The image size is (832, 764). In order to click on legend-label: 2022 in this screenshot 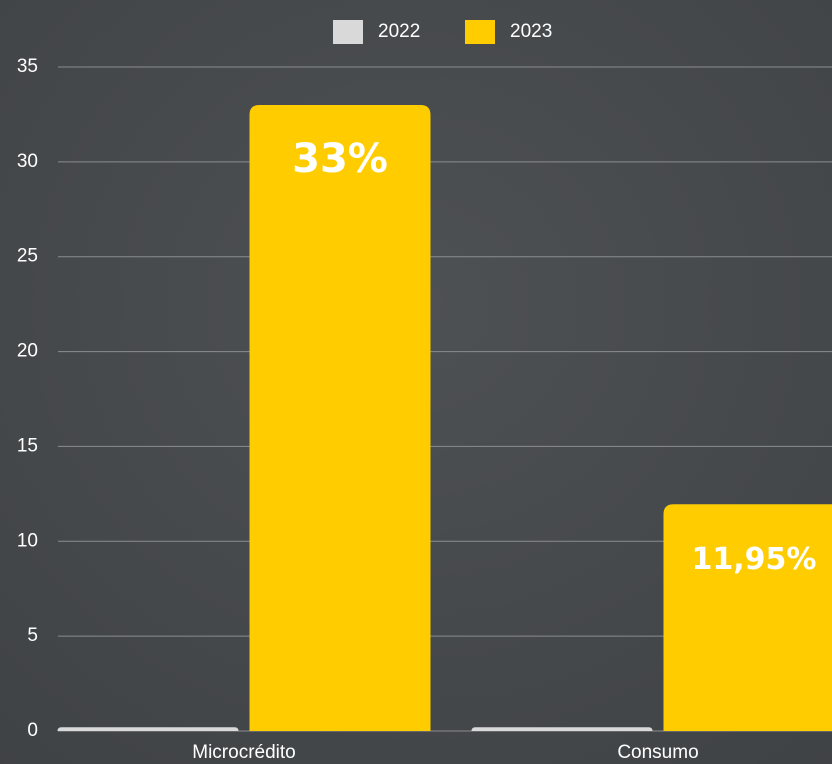, I will do `click(399, 31)`.